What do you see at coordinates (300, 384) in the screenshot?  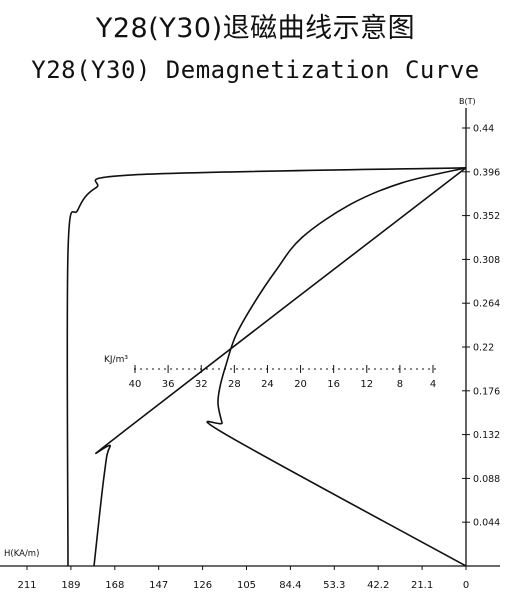 I see `energy-tick-label: 20` at bounding box center [300, 384].